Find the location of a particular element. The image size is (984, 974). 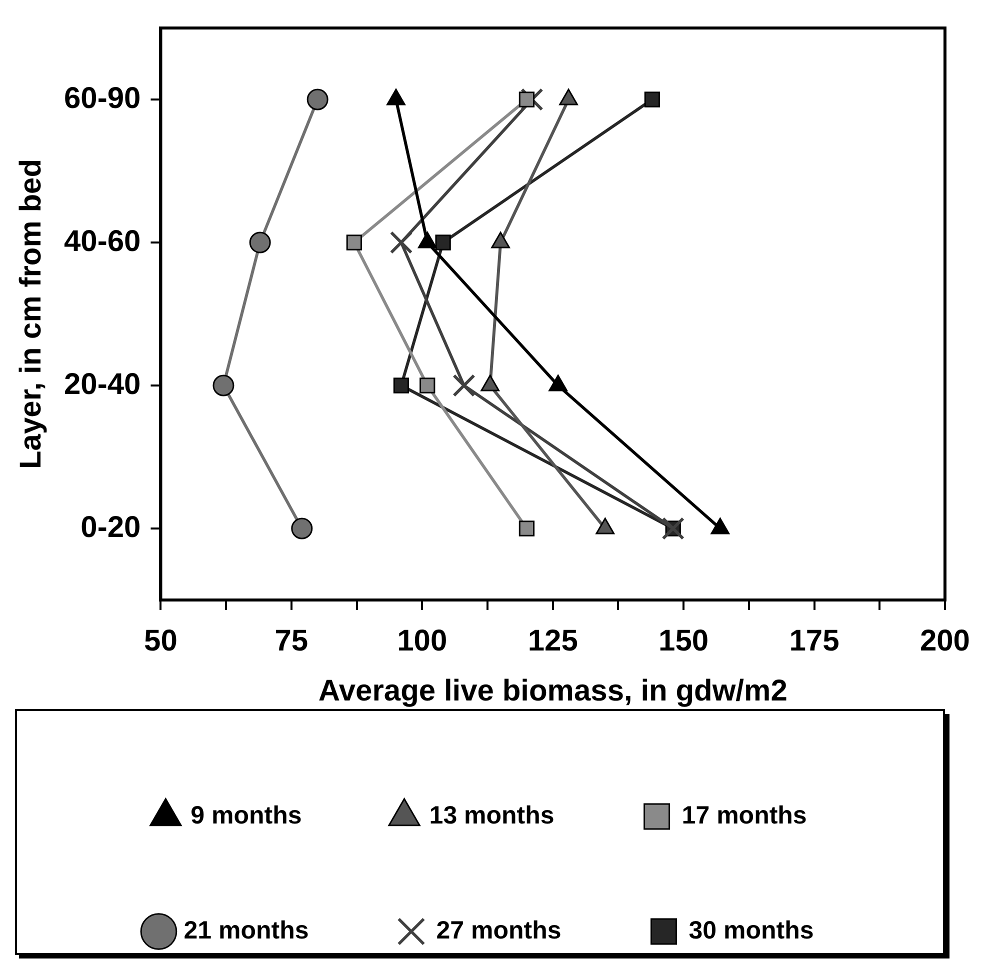

y-tick-label: 60-90 is located at coordinates (102, 98).